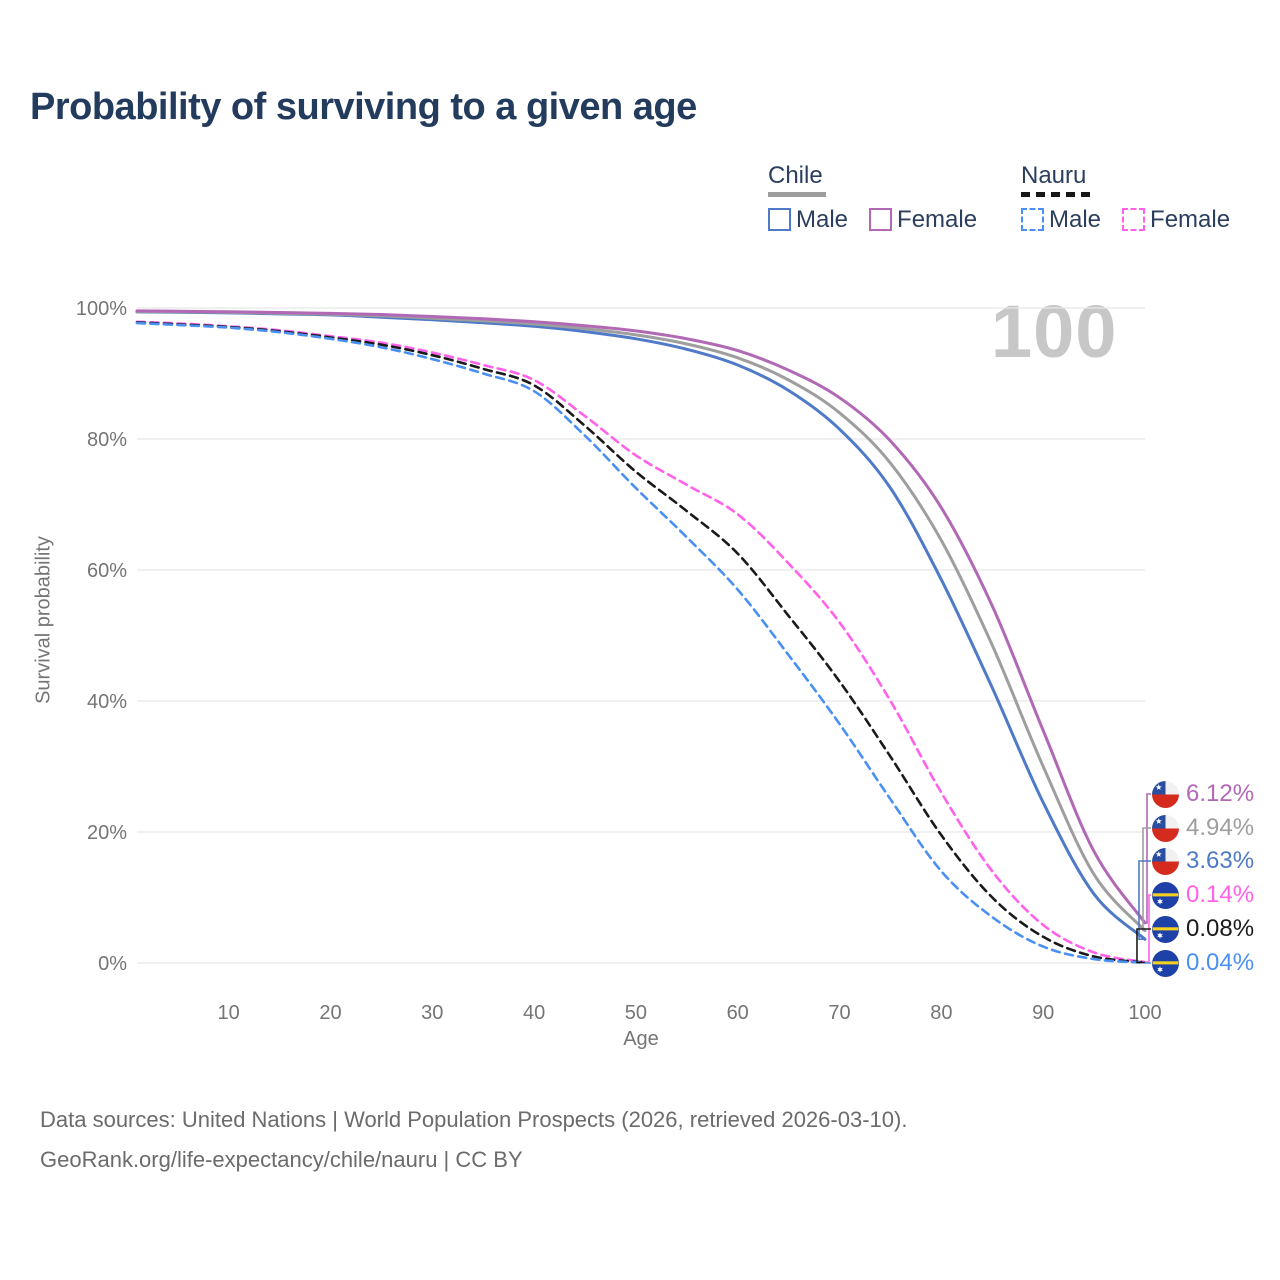 Image resolution: width=1280 pixels, height=1280 pixels. Describe the element at coordinates (881, 219) in the screenshot. I see `chile-female-checkbox` at that location.